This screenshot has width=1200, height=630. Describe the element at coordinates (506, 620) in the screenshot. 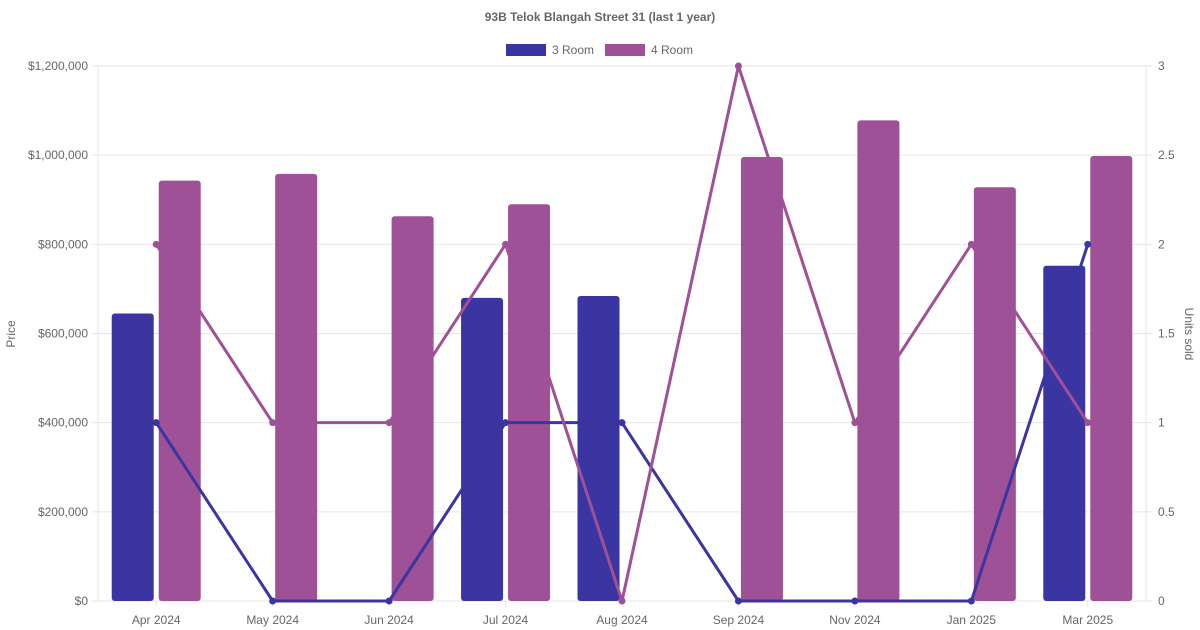

I see `x-tick-label: Jul 2024` at that location.